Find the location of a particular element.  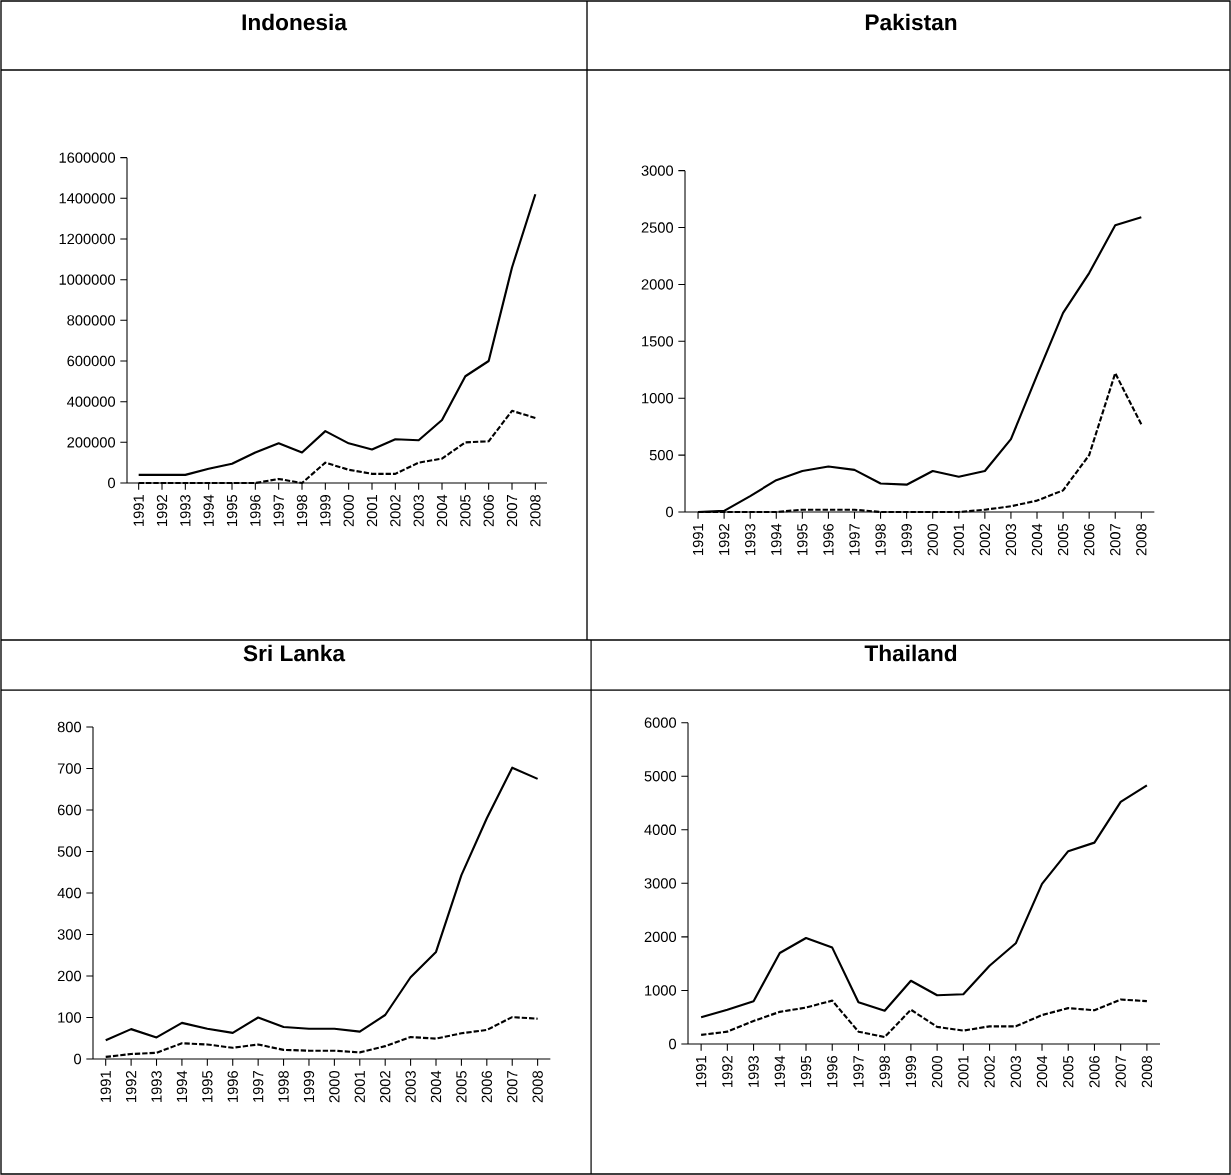

y-tick-label: 200000 is located at coordinates (91, 442).